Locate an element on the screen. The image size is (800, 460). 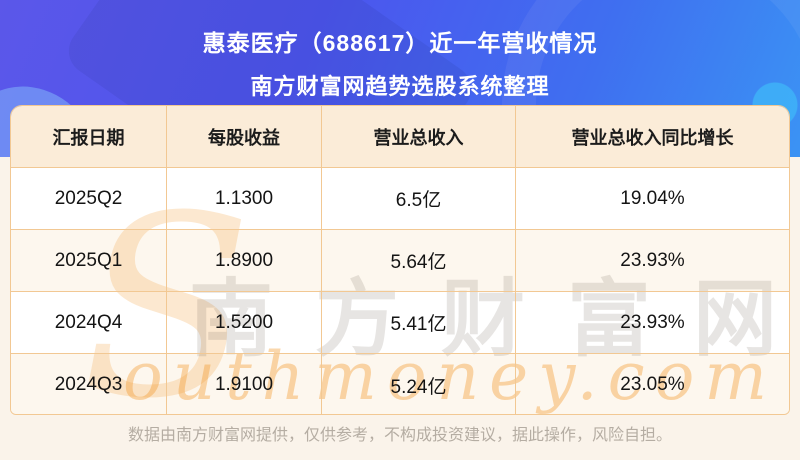
table-cell-report-date: 2024Q3 is located at coordinates (89, 384).